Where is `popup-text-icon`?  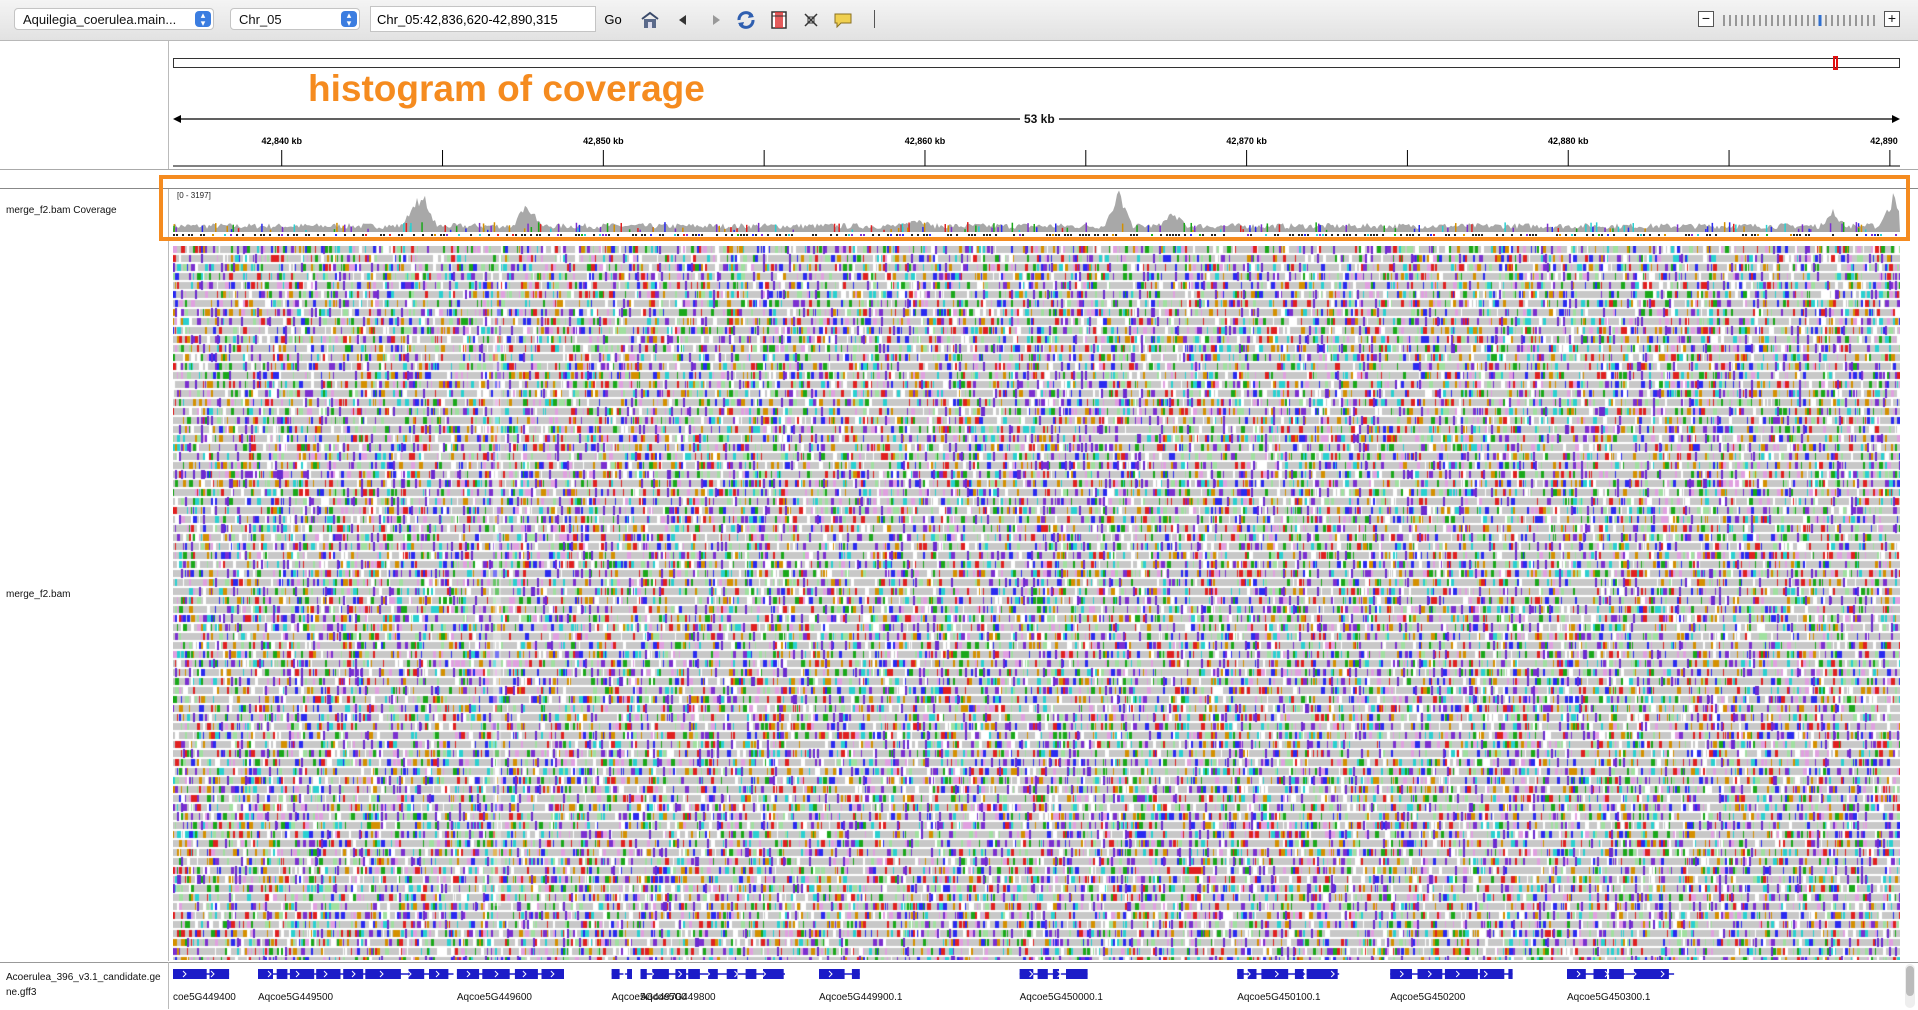 popup-text-icon is located at coordinates (843, 20).